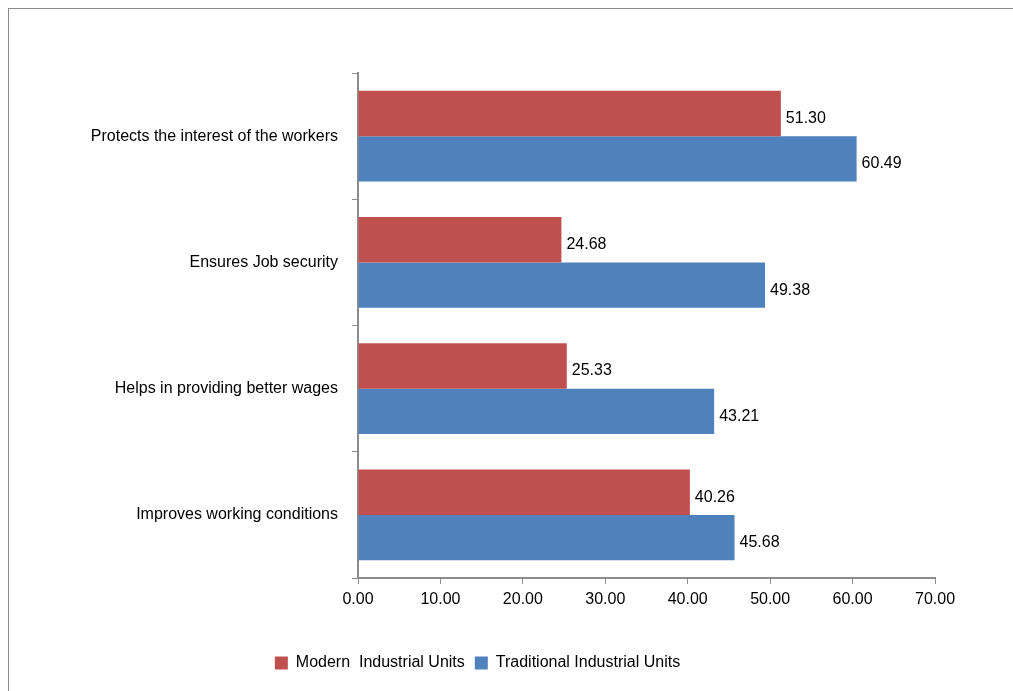 This screenshot has width=1013, height=691. Describe the element at coordinates (605, 599) in the screenshot. I see `x-tick-label: 30.00` at that location.